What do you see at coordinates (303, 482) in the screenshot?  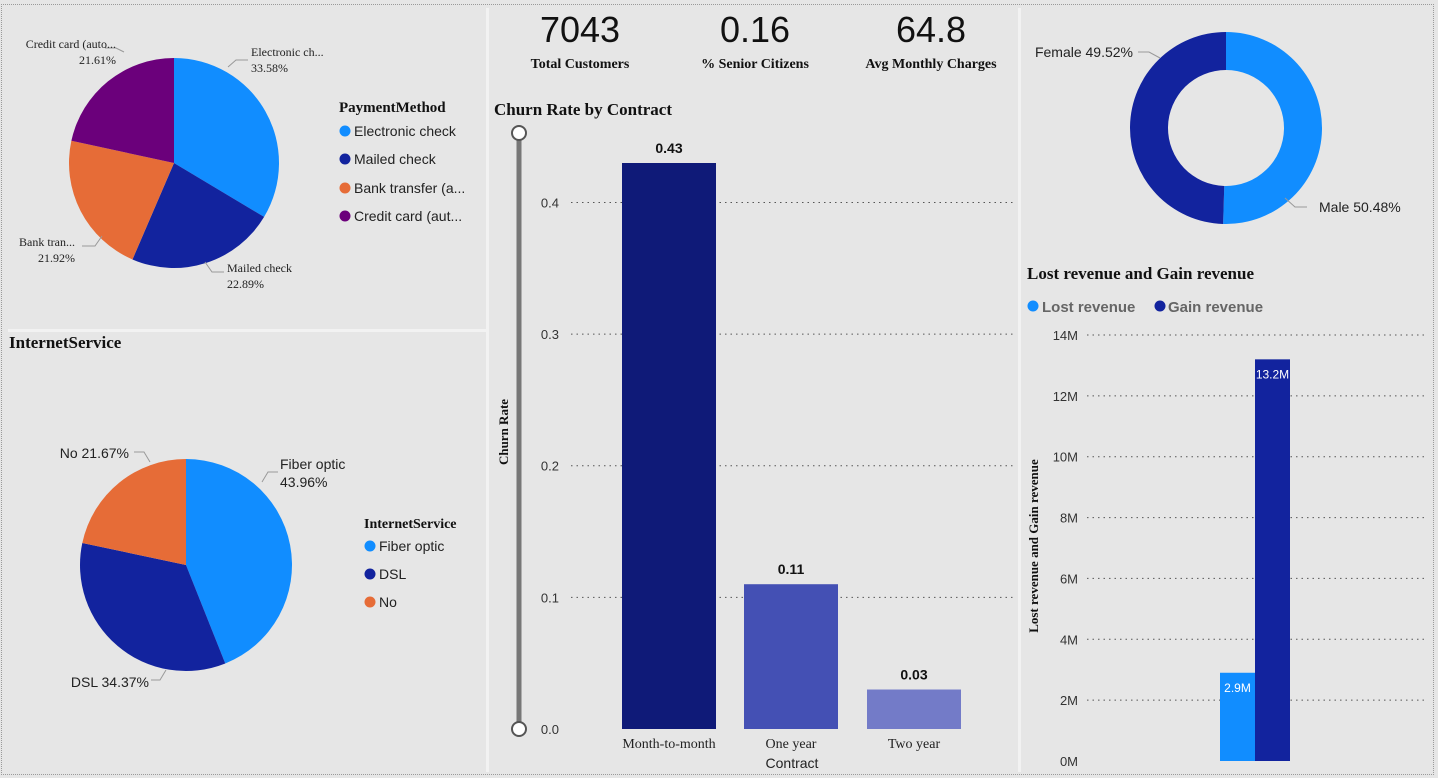 I see `slice-label-pct: 43.96%` at bounding box center [303, 482].